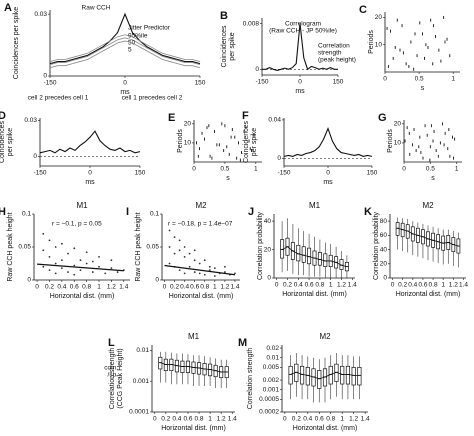 The height and width of the screenshot is (436, 474). Describe the element at coordinates (130, 50) in the screenshot. I see `series-label: 5` at that location.